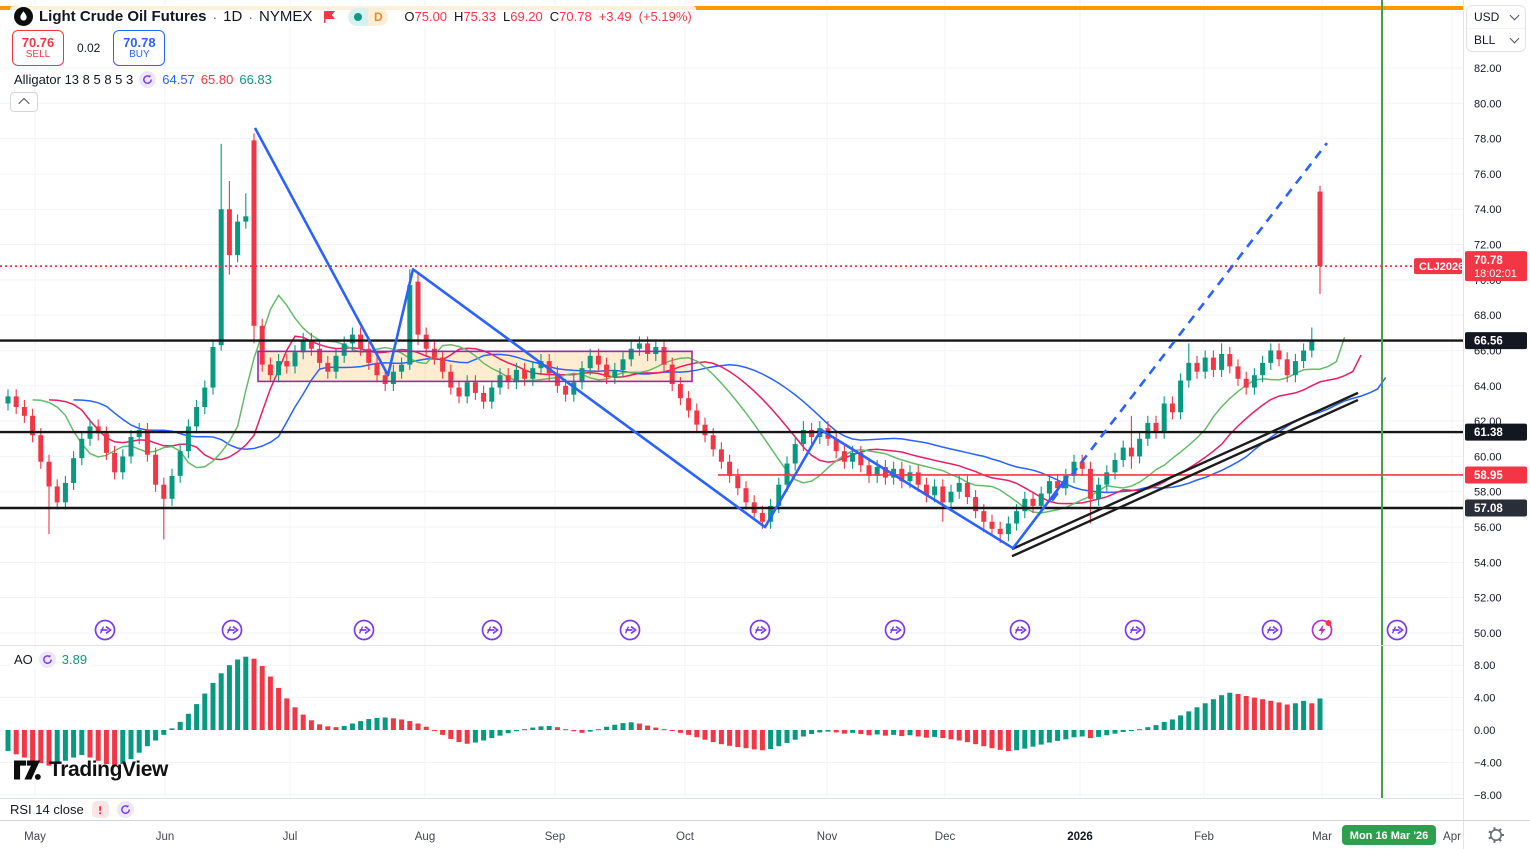 The height and width of the screenshot is (849, 1530). What do you see at coordinates (330, 17) in the screenshot?
I see `flag-icon` at bounding box center [330, 17].